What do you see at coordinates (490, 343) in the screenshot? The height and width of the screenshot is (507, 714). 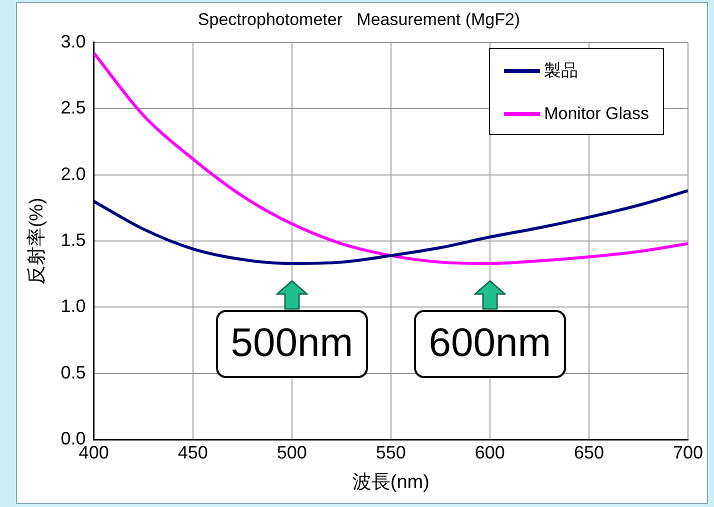 I see `annotation: 600nm` at bounding box center [490, 343].